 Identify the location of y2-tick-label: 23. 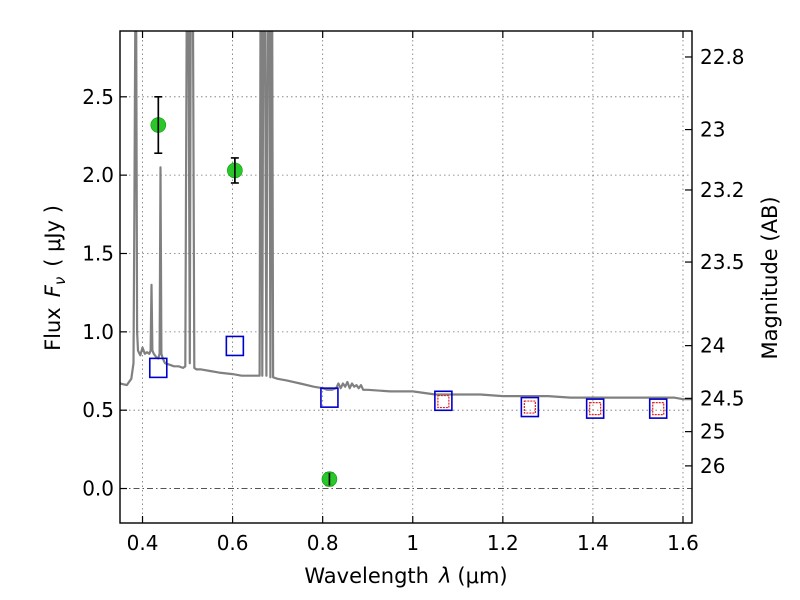
(712, 130).